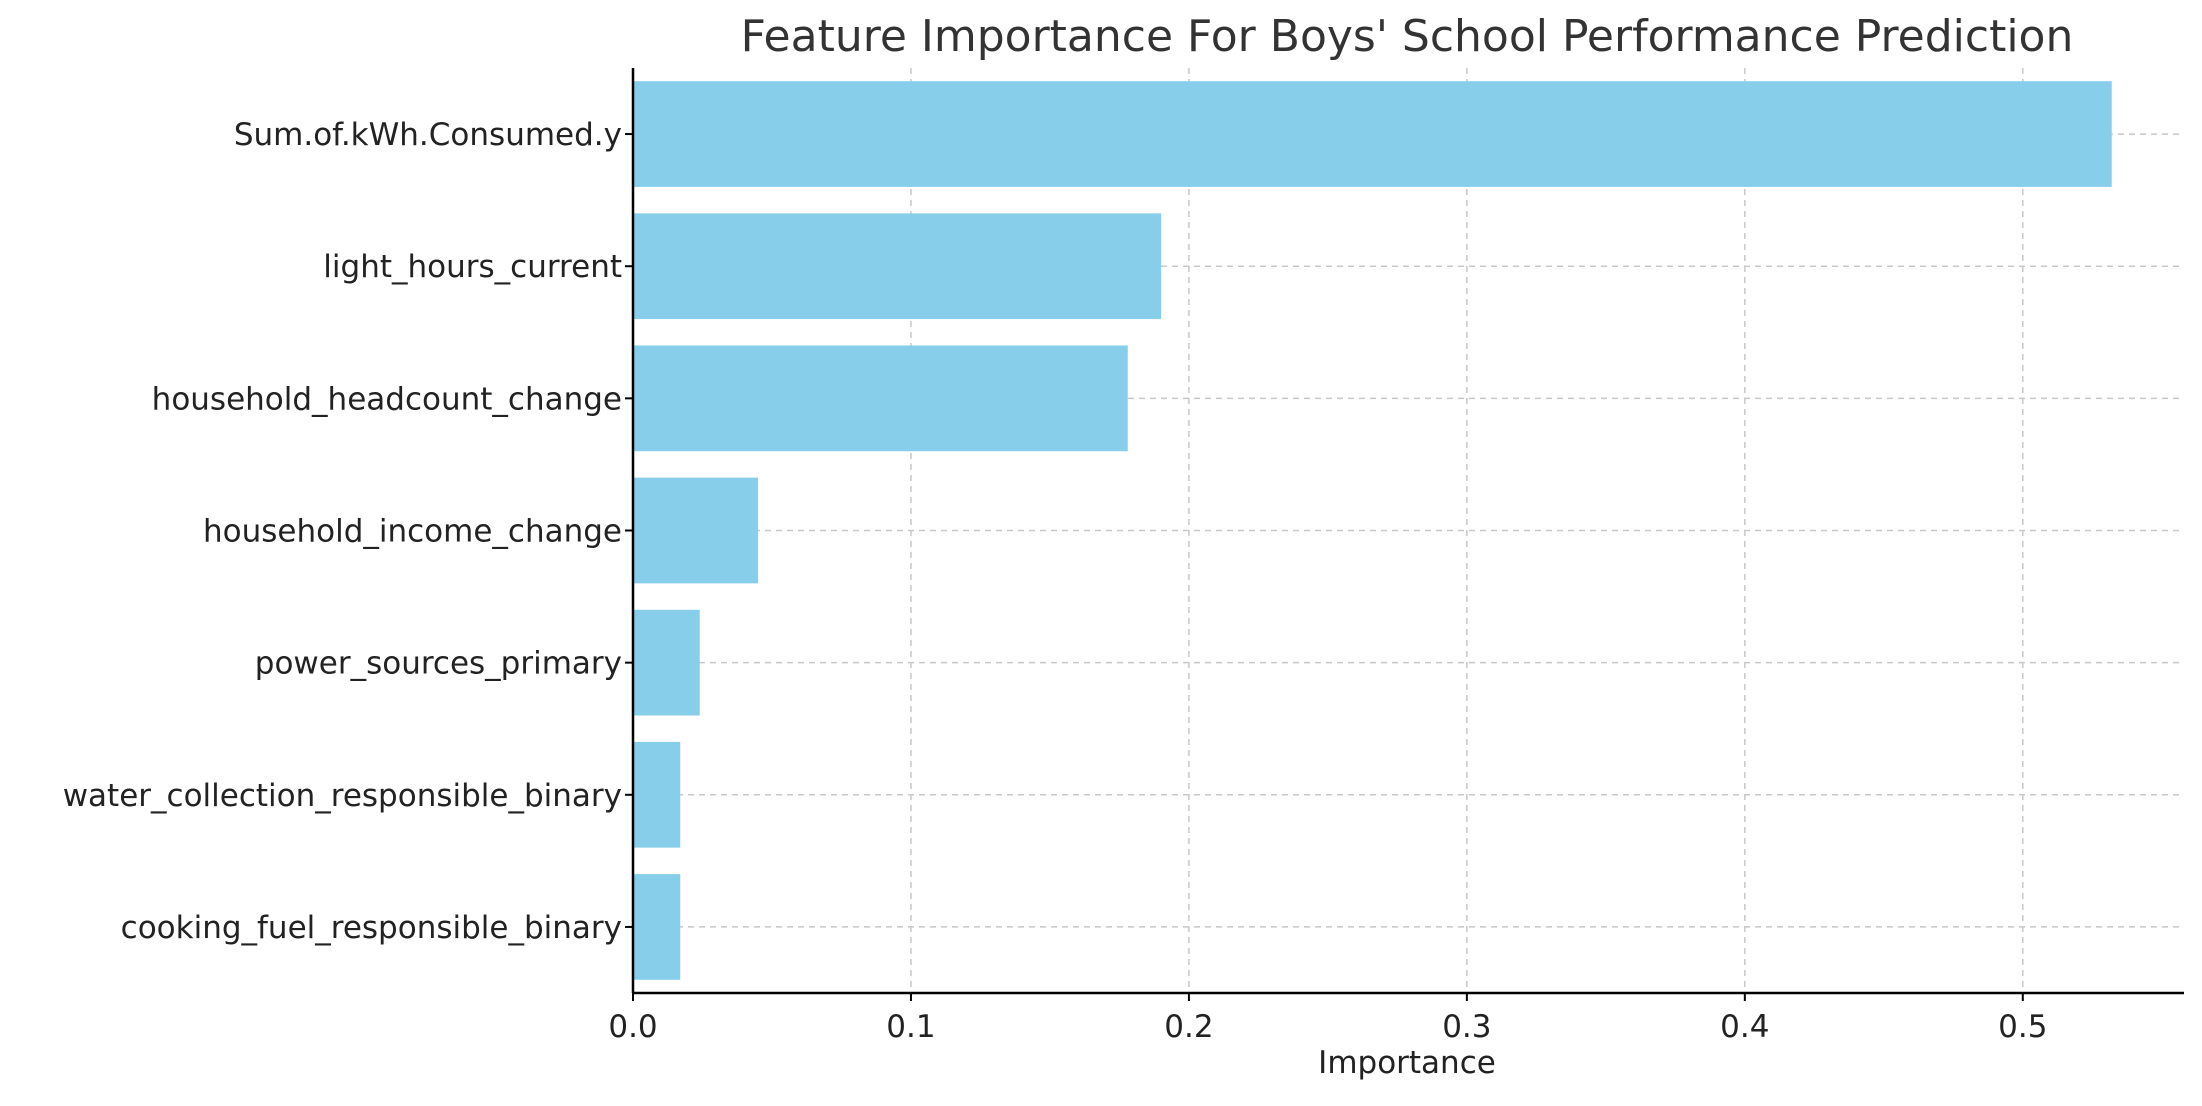  What do you see at coordinates (1188, 1027) in the screenshot?
I see `x-tick-label: 0.2` at bounding box center [1188, 1027].